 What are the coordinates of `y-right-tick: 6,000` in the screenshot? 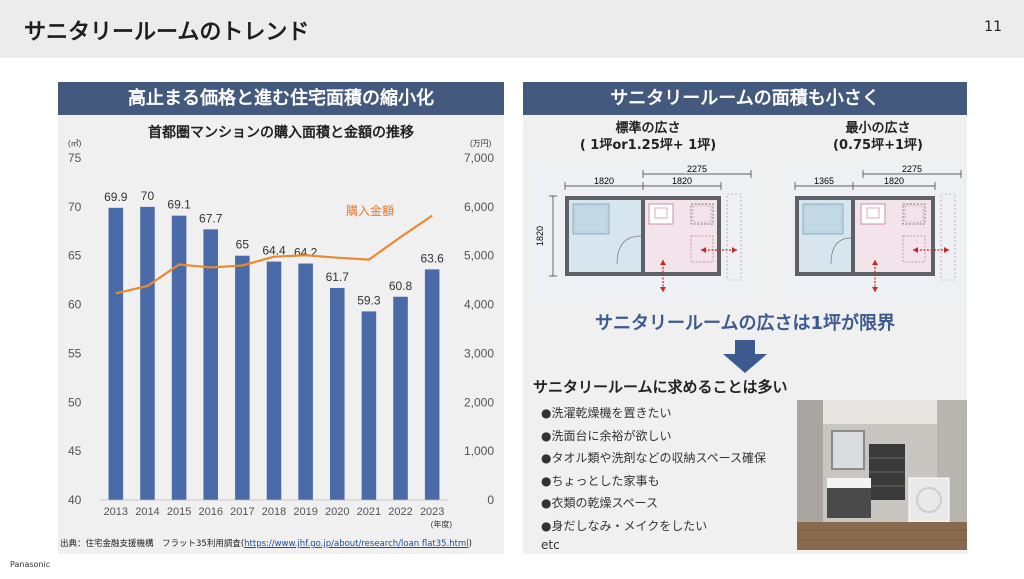 It's located at (479, 207).